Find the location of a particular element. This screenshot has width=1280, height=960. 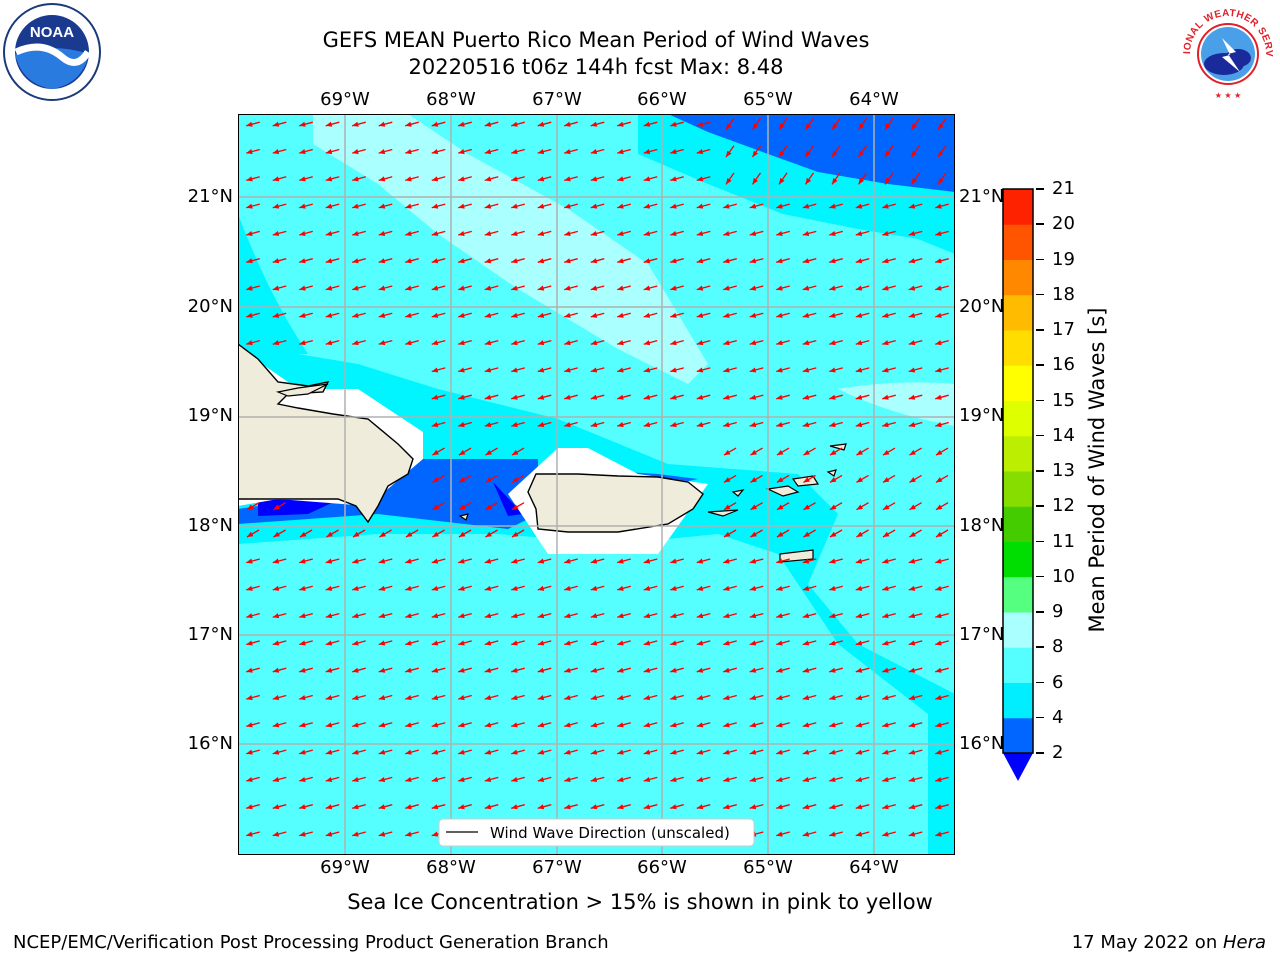

hispaniola-land is located at coordinates (326, 433).